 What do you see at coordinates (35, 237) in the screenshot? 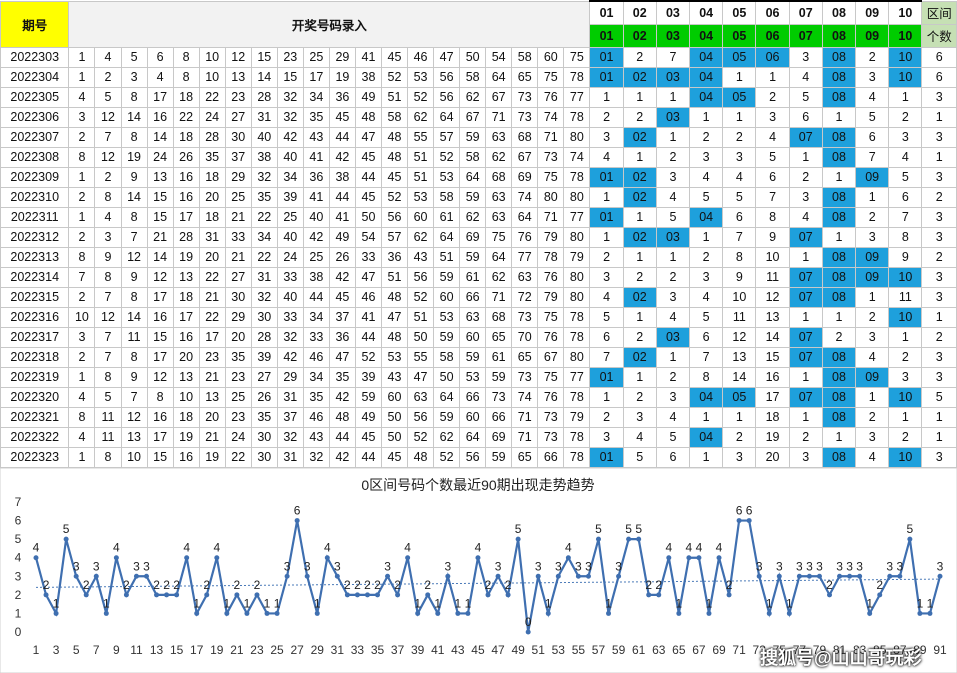
I see `period-cell: 2022312` at bounding box center [35, 237].